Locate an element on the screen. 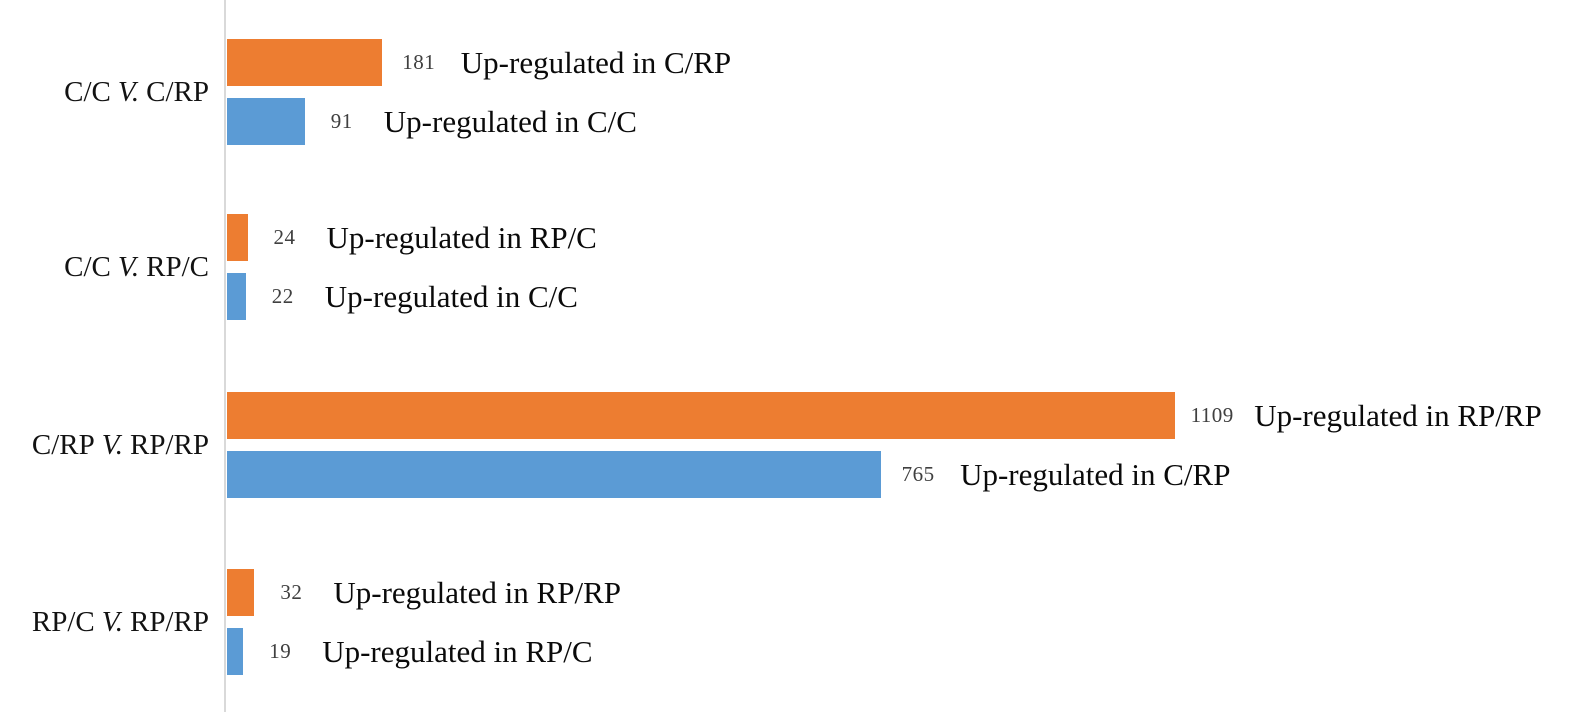 Image resolution: width=1575 pixels, height=712 pixels. bar-row: 22 Up-regulated in C/C is located at coordinates (402, 296).